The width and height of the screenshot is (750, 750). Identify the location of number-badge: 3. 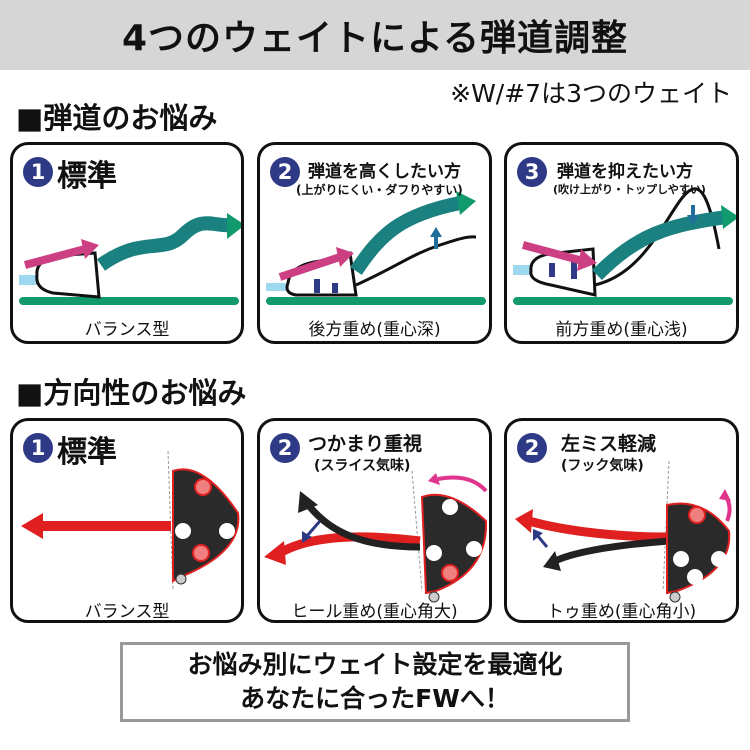
(532, 172).